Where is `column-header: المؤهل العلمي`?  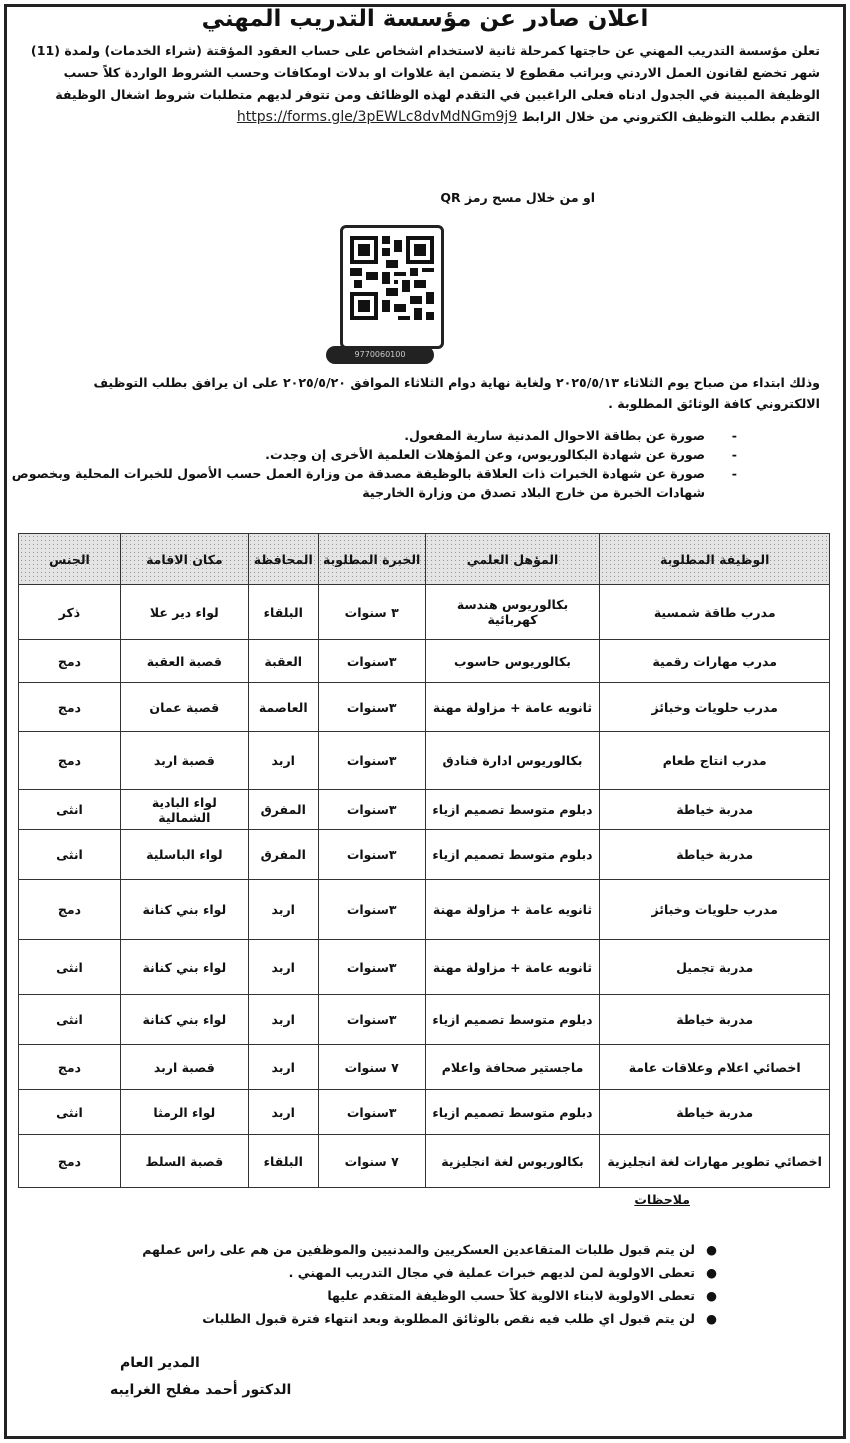 column-header: المؤهل العلمي is located at coordinates (512, 559).